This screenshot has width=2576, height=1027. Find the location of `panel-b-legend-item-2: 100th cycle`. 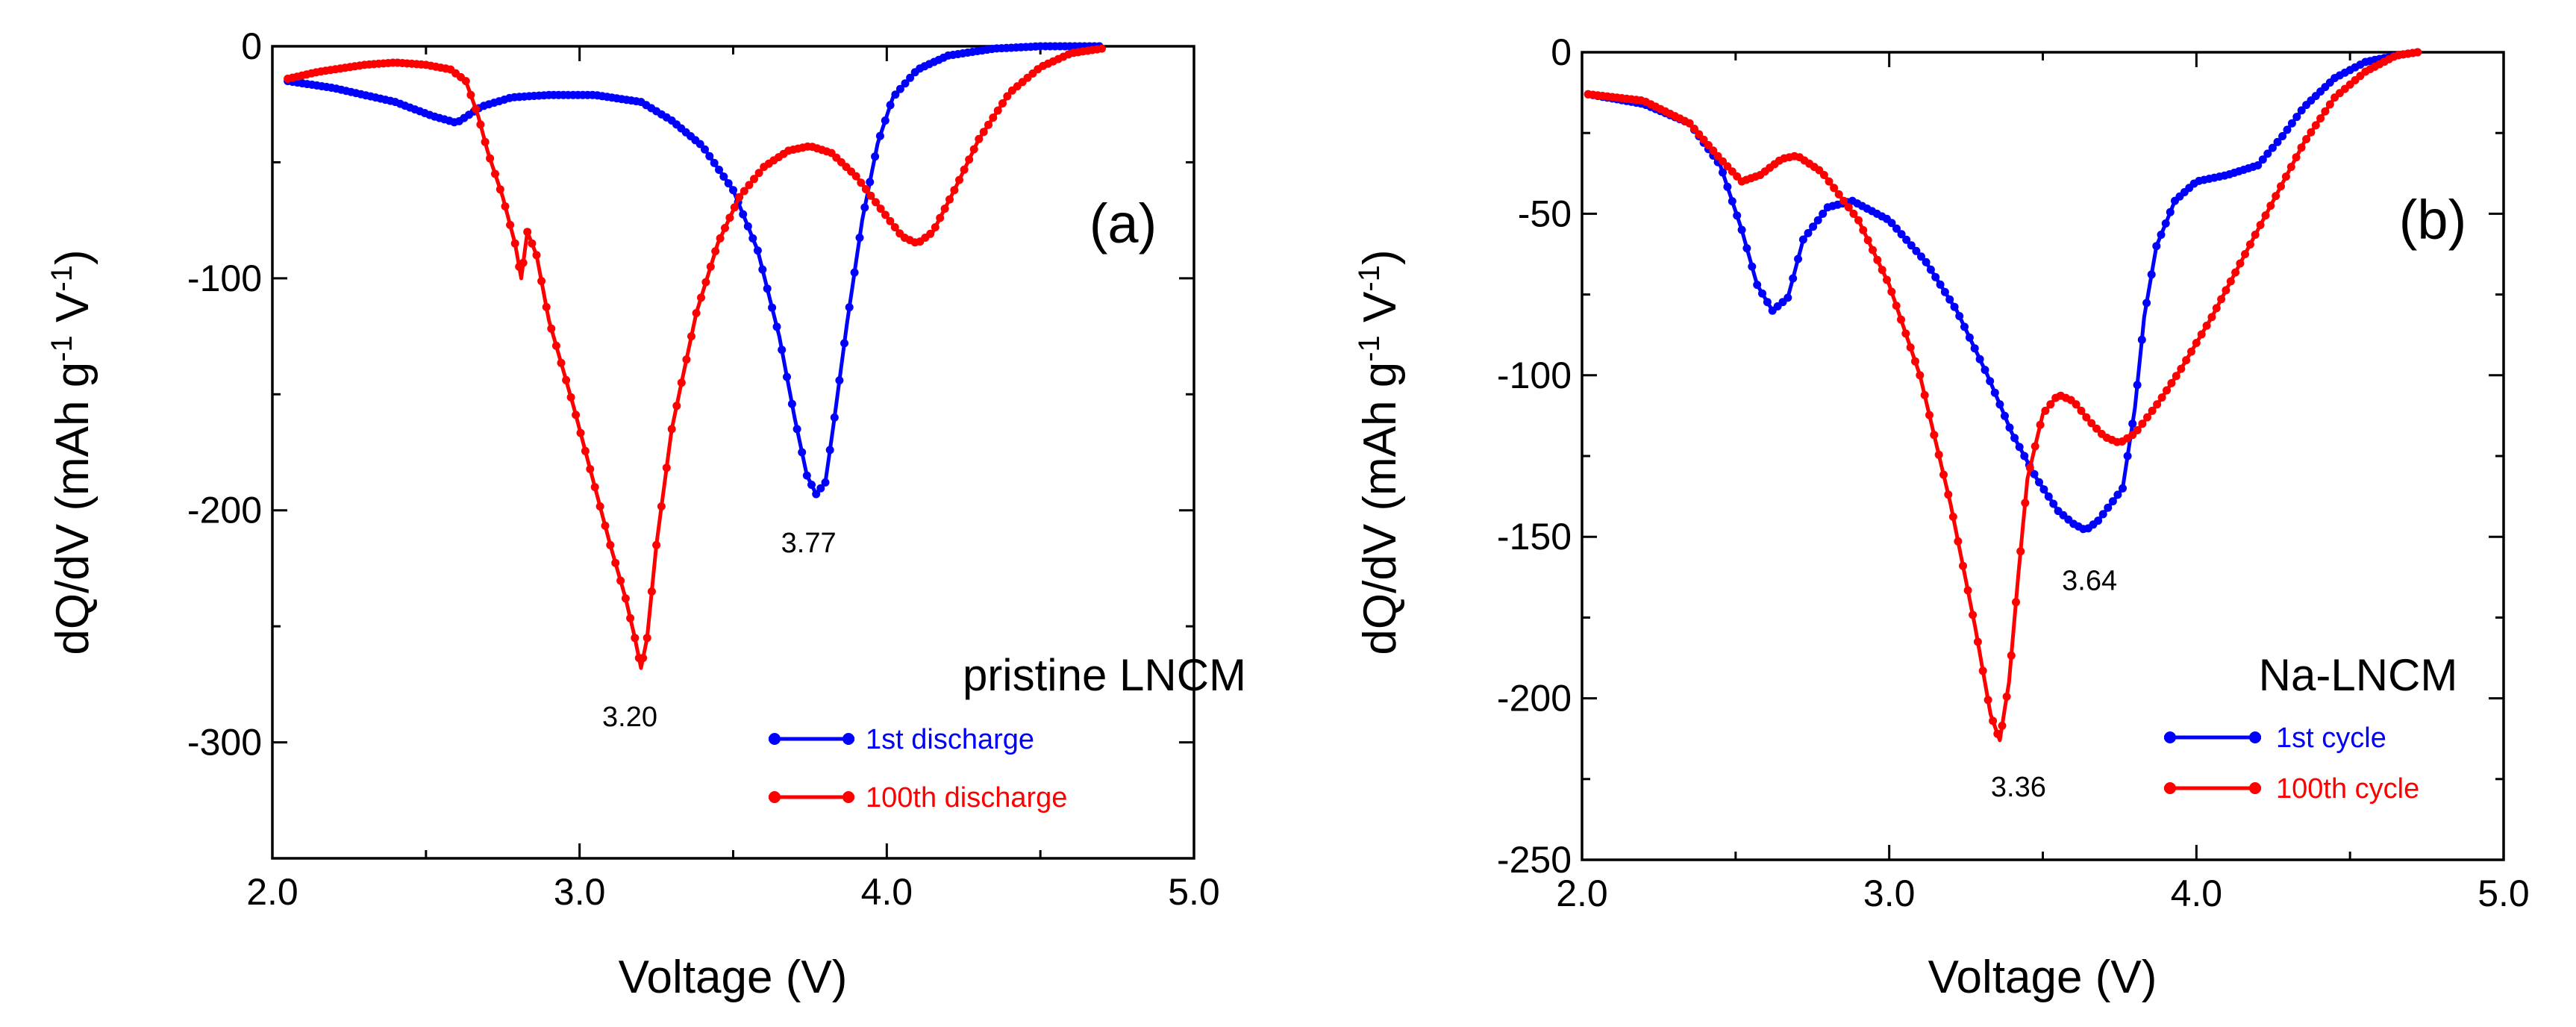

panel-b-legend-item-2: 100th cycle is located at coordinates (2291, 789).